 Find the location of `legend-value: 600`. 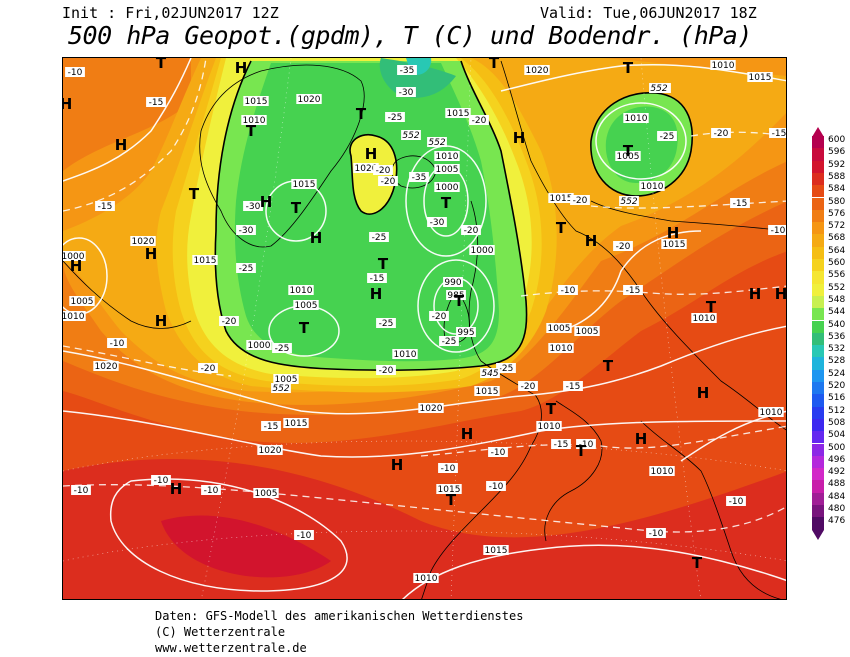

legend-value: 600 is located at coordinates (837, 140).